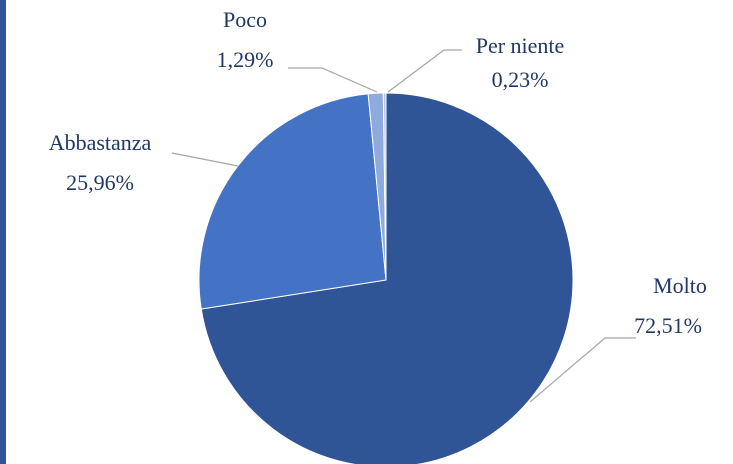 The image size is (733, 464). Describe the element at coordinates (668, 325) in the screenshot. I see `slice-value-label: 72,51%` at that location.